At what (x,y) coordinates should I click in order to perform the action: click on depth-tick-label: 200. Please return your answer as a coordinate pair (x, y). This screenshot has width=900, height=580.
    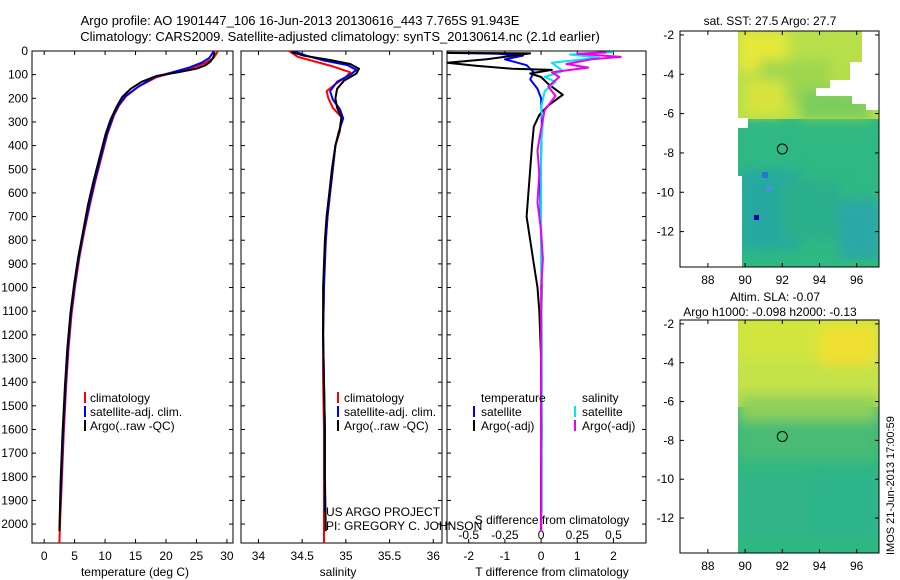
    Looking at the image, I should click on (18, 98).